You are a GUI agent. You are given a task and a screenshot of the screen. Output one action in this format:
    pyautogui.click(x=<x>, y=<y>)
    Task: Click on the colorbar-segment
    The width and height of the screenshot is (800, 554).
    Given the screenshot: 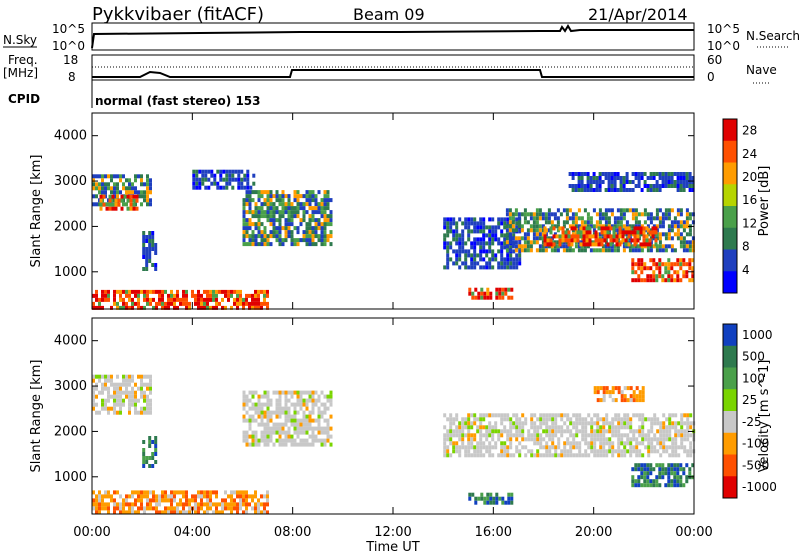 What is the action you would take?
    pyautogui.click(x=730, y=422)
    